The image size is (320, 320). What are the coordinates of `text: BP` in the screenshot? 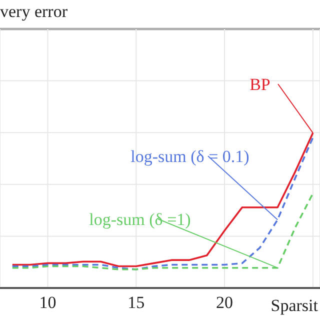 It's located at (260, 84).